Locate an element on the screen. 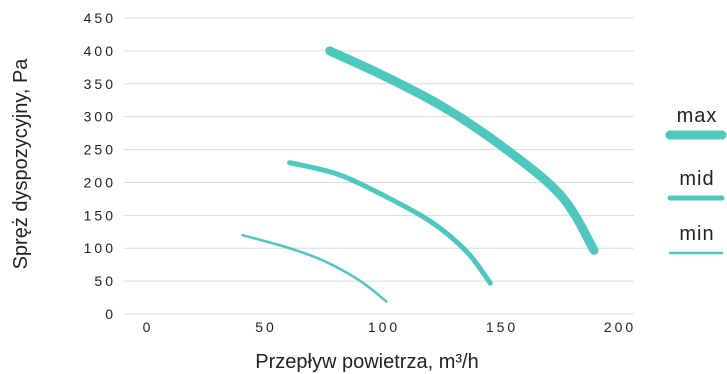  legend-label-min: min is located at coordinates (696, 234).